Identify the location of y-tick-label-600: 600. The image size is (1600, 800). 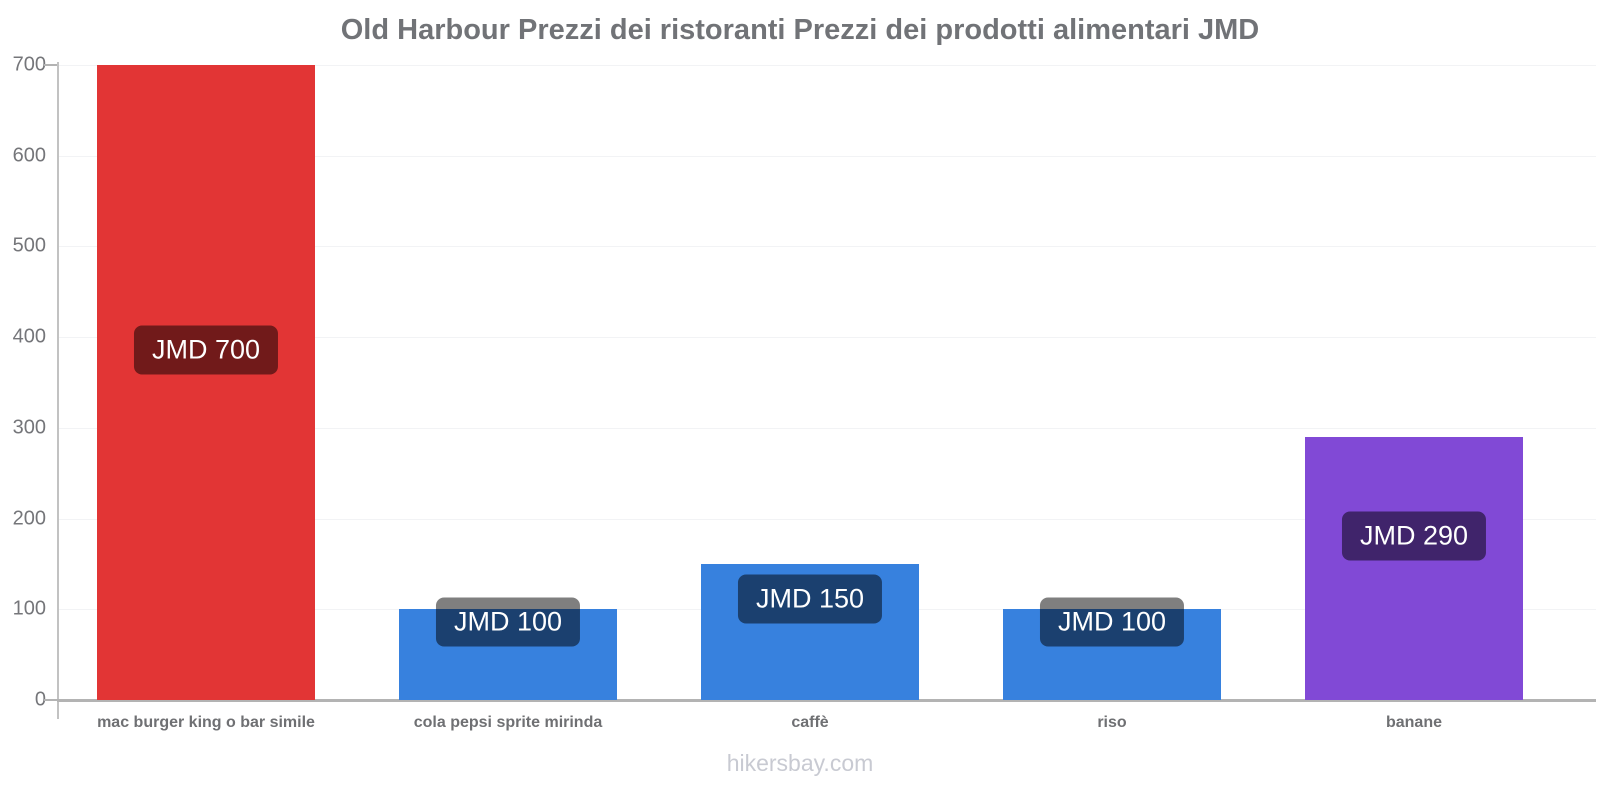
(29, 155).